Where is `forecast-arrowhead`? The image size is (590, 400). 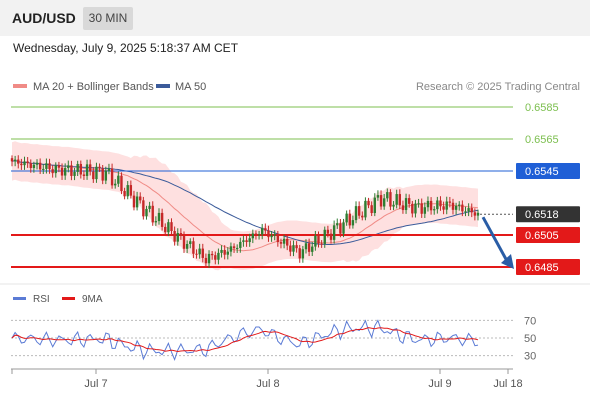
forecast-arrowhead is located at coordinates (507, 261).